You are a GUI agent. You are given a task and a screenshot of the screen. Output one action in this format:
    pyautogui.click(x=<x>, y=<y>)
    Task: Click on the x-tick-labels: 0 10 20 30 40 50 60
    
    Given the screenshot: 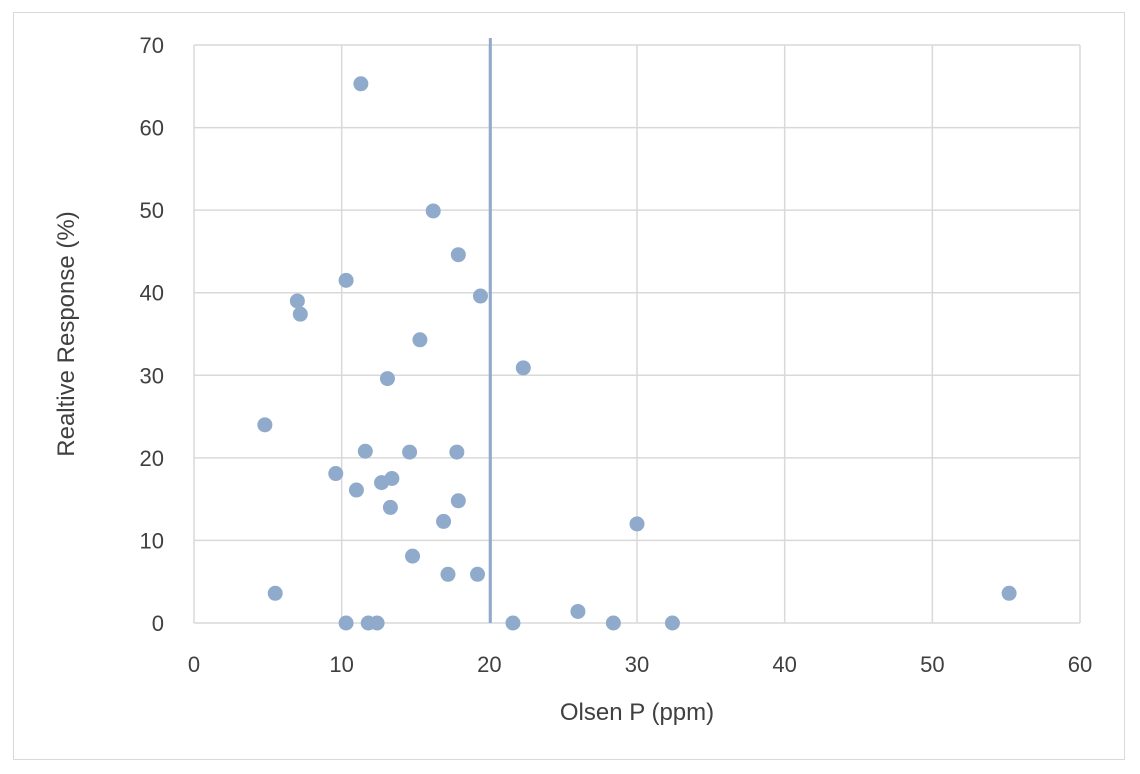 What is the action you would take?
    pyautogui.click(x=640, y=664)
    